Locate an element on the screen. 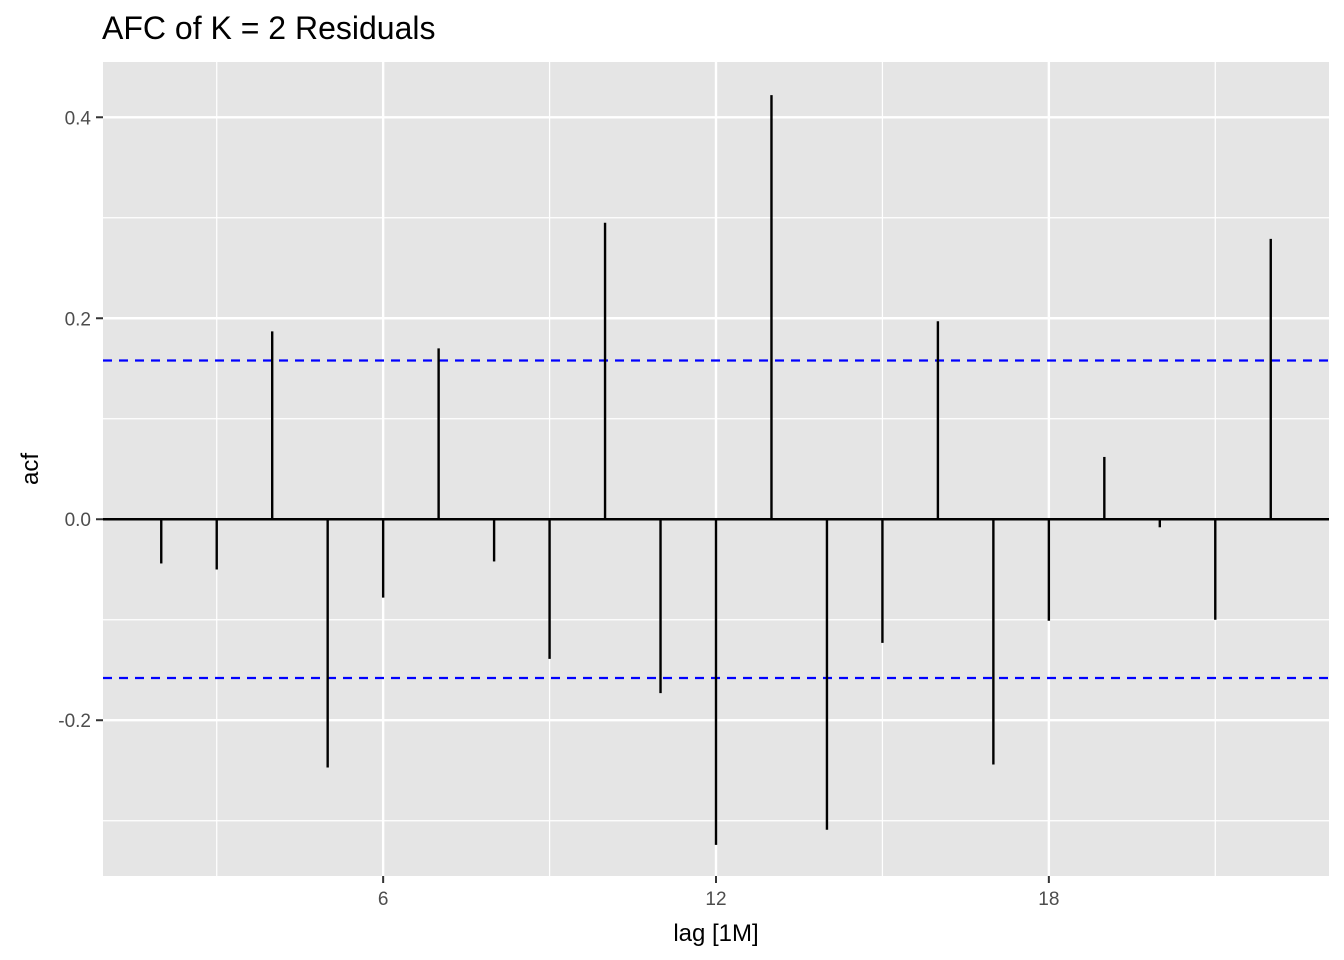  x-tick-label: 18 is located at coordinates (1048, 899).